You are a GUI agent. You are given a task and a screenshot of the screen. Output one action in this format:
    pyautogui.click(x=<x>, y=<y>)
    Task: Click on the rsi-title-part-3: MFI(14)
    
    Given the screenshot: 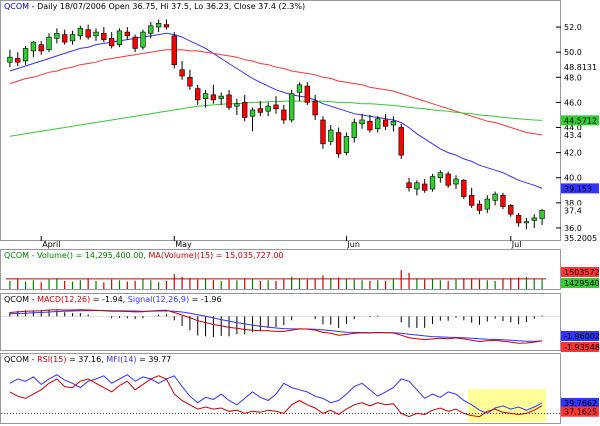 What is the action you would take?
    pyautogui.click(x=121, y=359)
    